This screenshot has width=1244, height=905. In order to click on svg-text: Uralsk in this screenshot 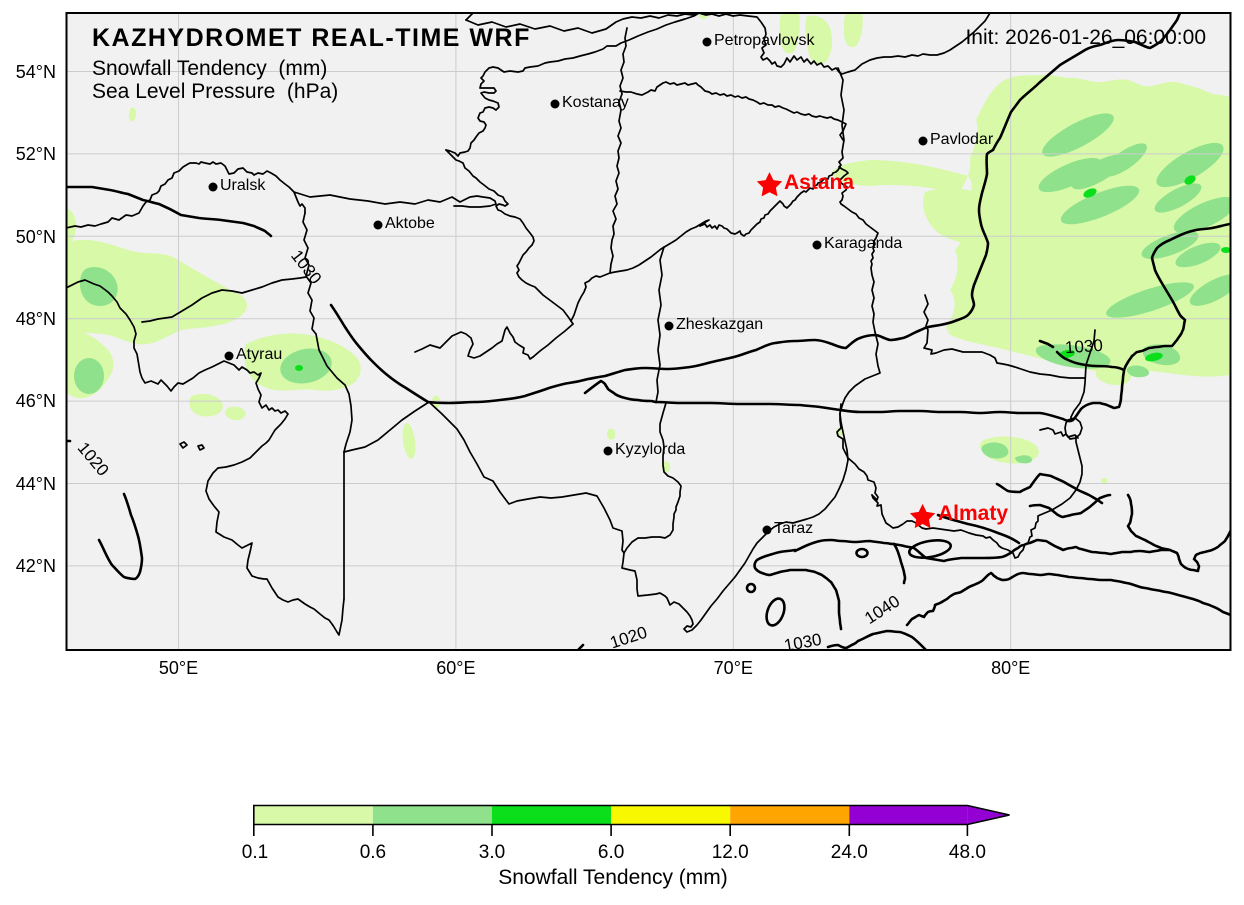, I will do `click(243, 185)`.